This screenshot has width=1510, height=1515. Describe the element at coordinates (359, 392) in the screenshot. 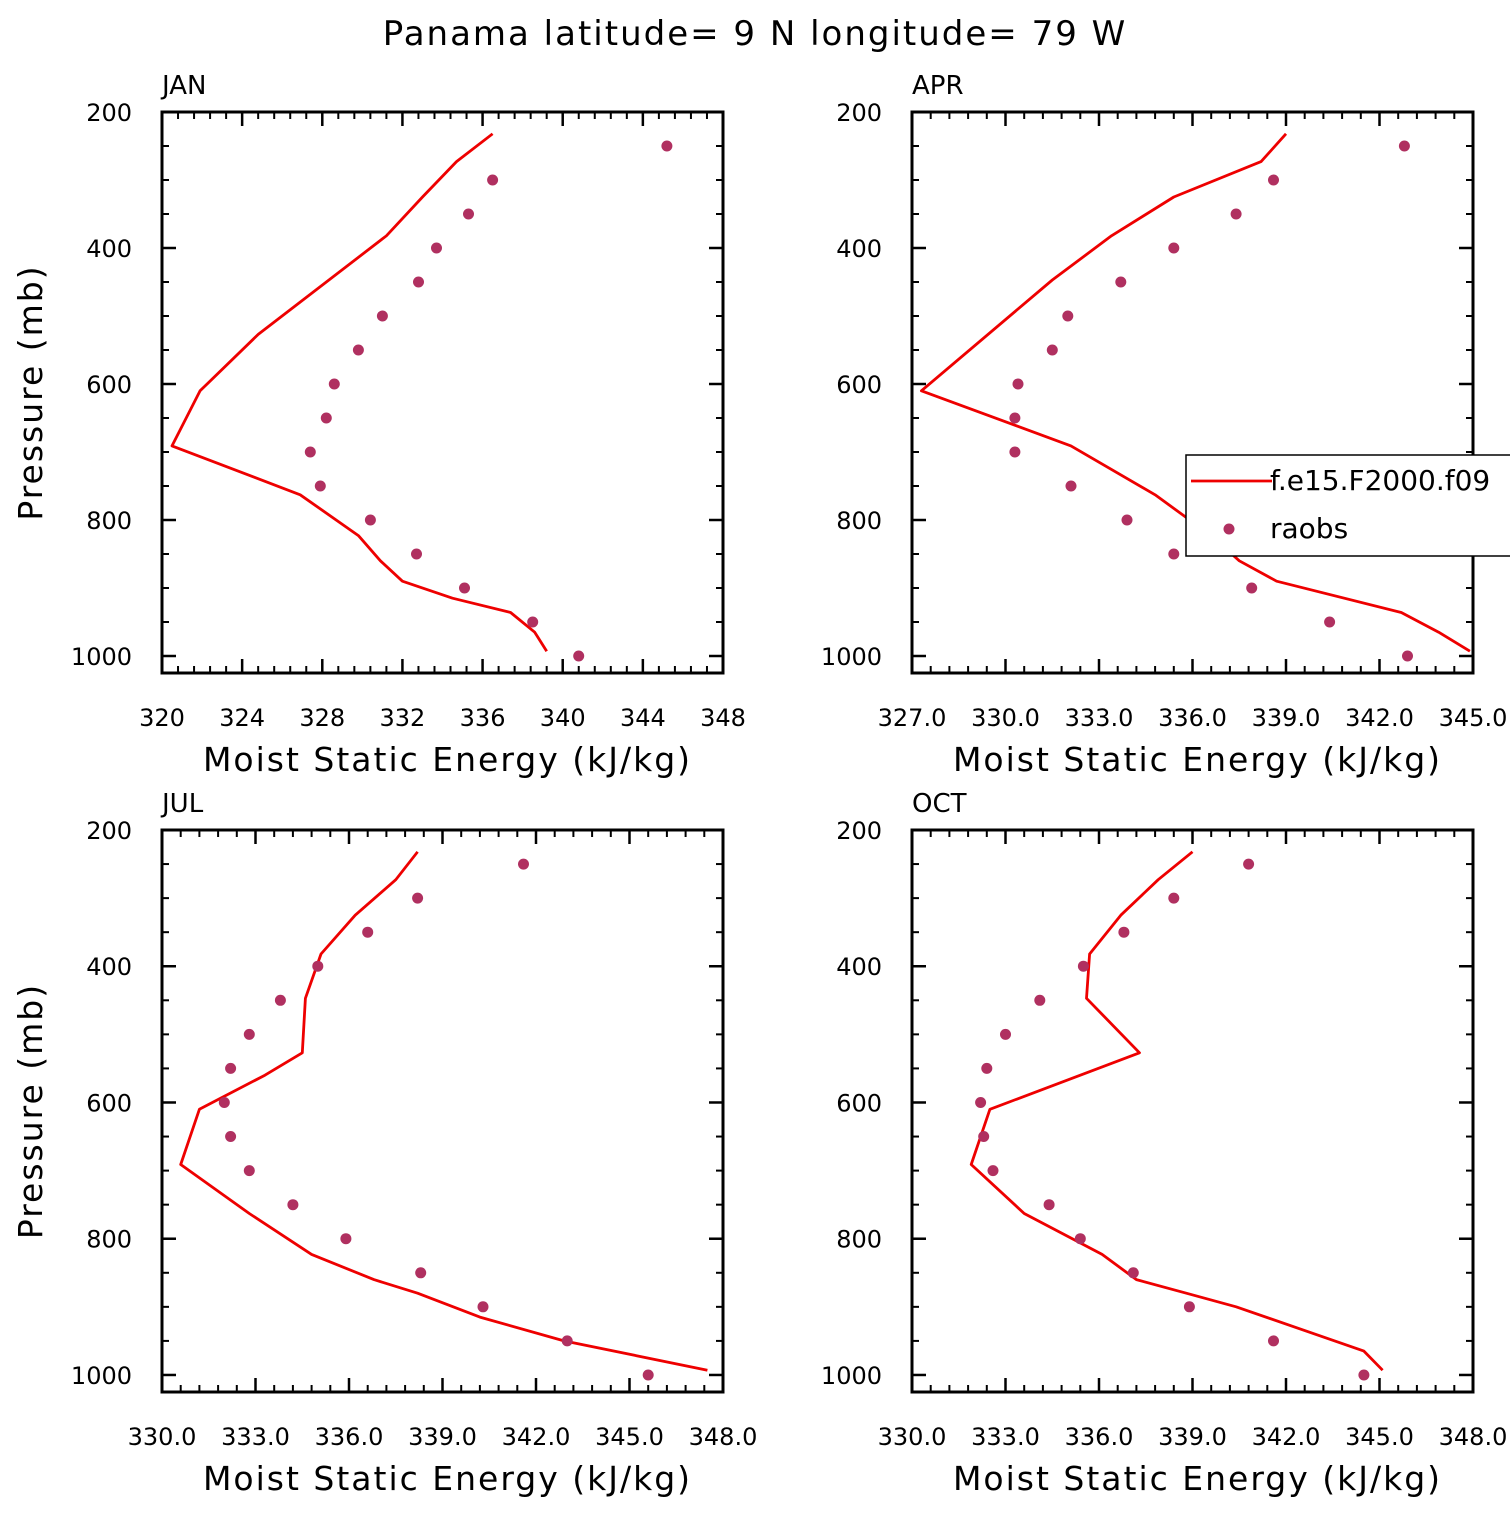

I see `series-line-model` at that location.